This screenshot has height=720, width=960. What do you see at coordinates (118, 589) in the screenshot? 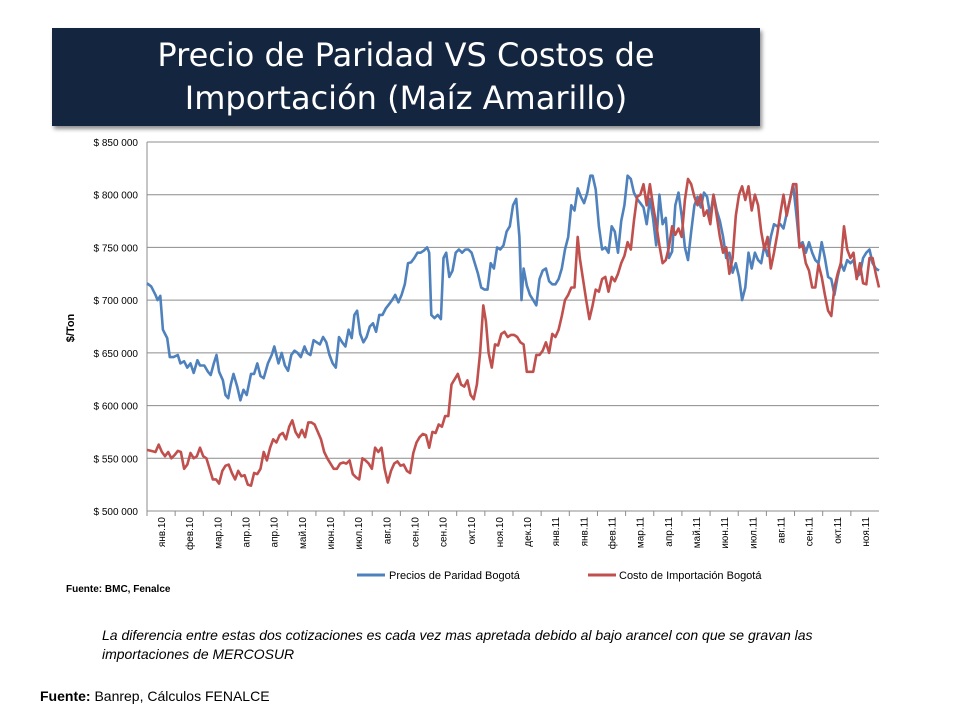
I see `chart-source: Fuente: BMC, Fenalce` at bounding box center [118, 589].